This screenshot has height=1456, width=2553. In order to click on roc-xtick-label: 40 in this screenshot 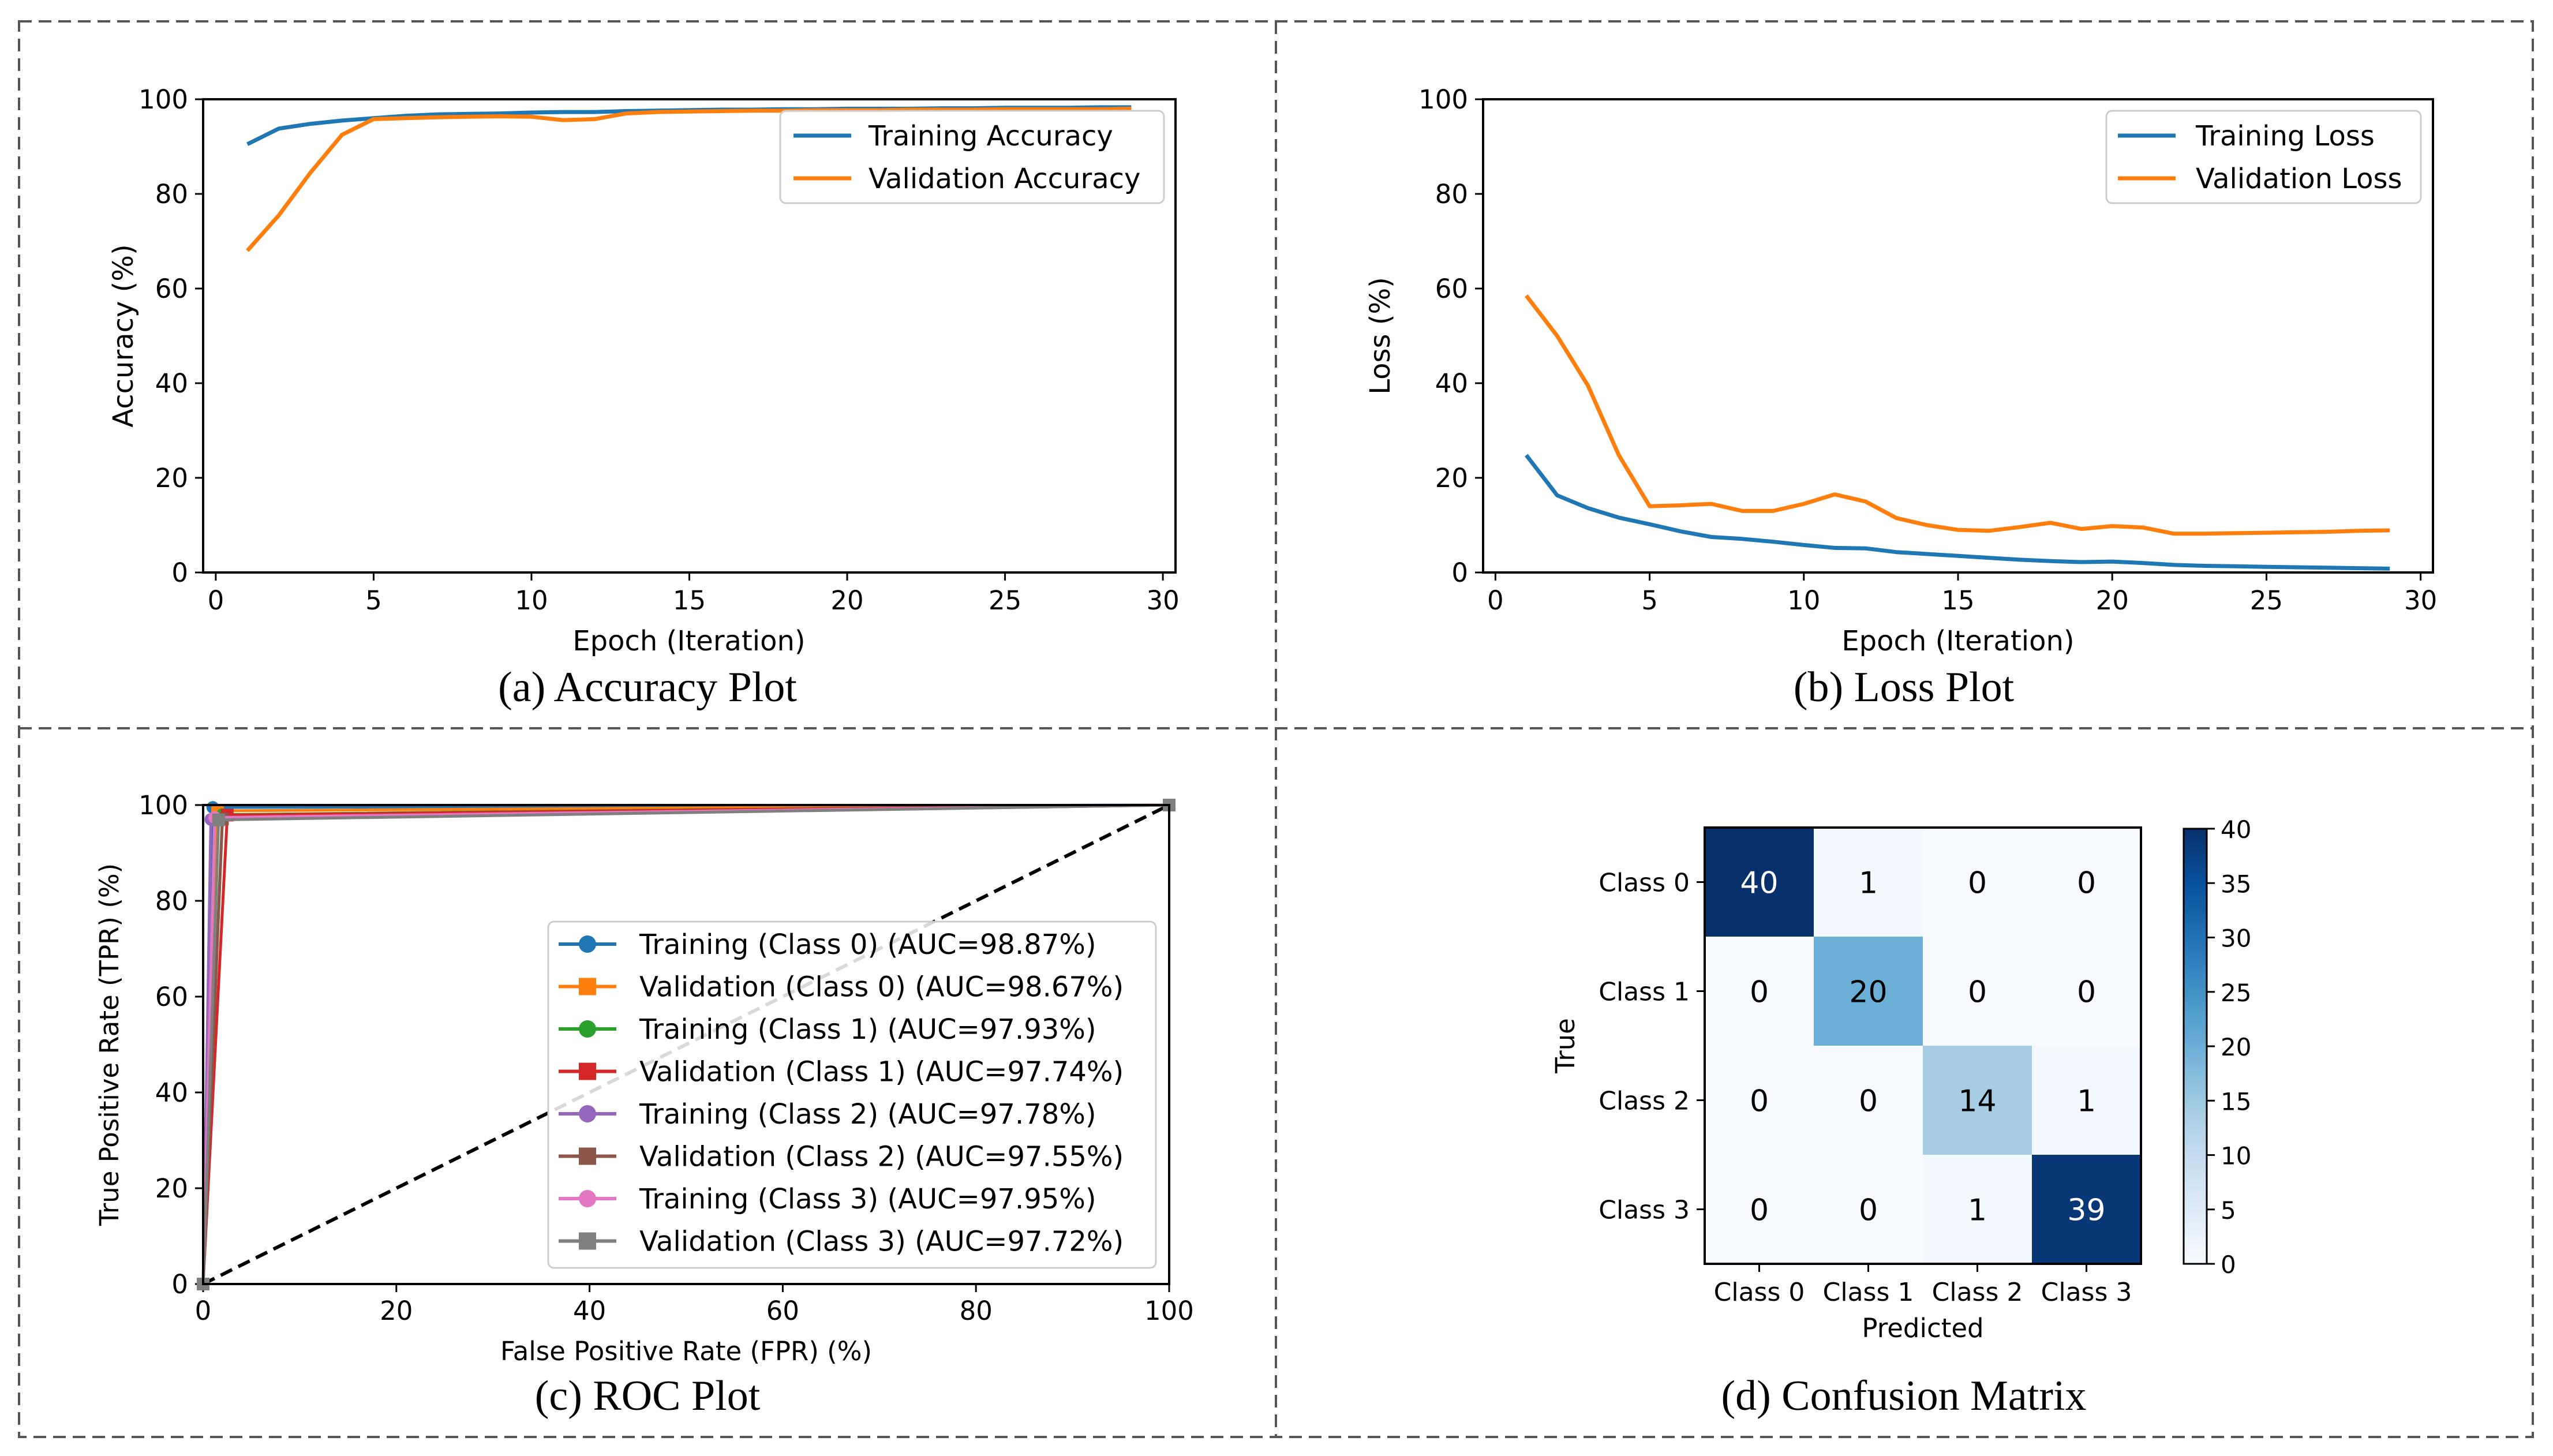, I will do `click(589, 1311)`.